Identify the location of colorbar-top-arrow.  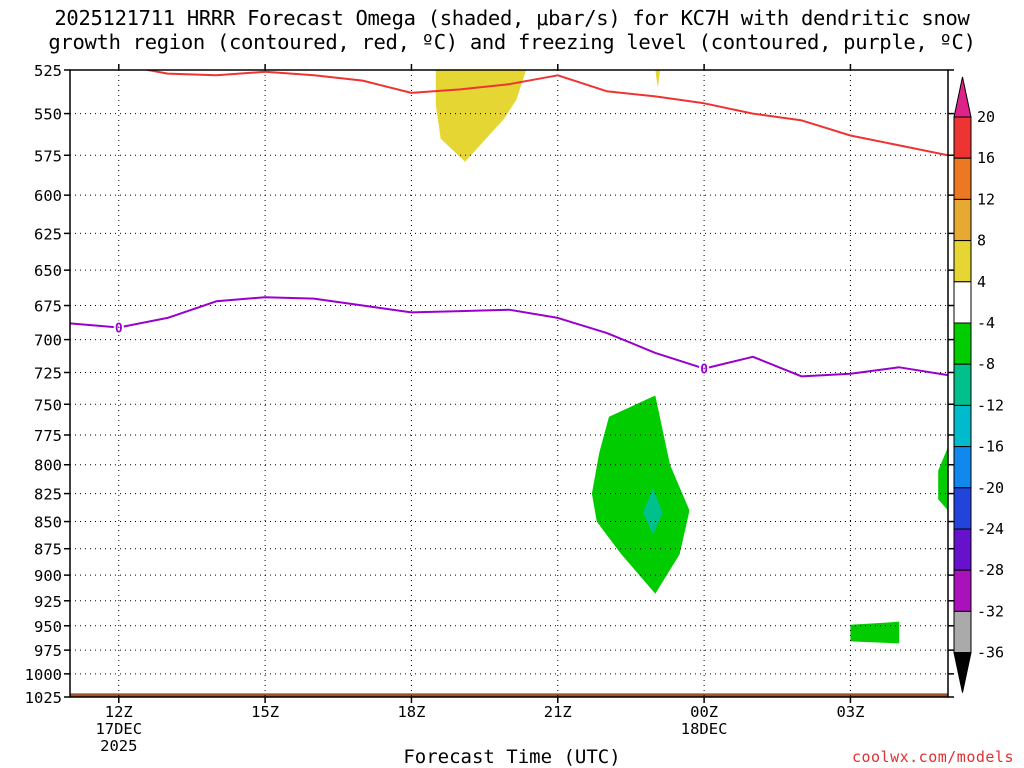
(962, 97).